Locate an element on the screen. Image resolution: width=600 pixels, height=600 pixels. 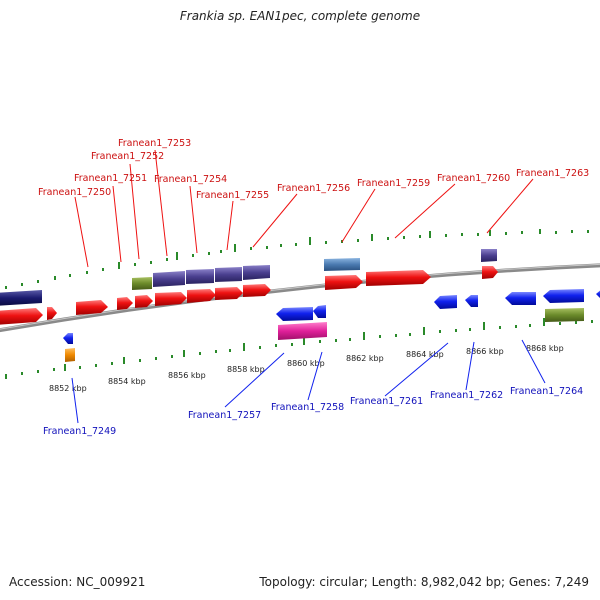
gene-label-franean1-7264: Franean1_7264 is located at coordinates (546, 391).